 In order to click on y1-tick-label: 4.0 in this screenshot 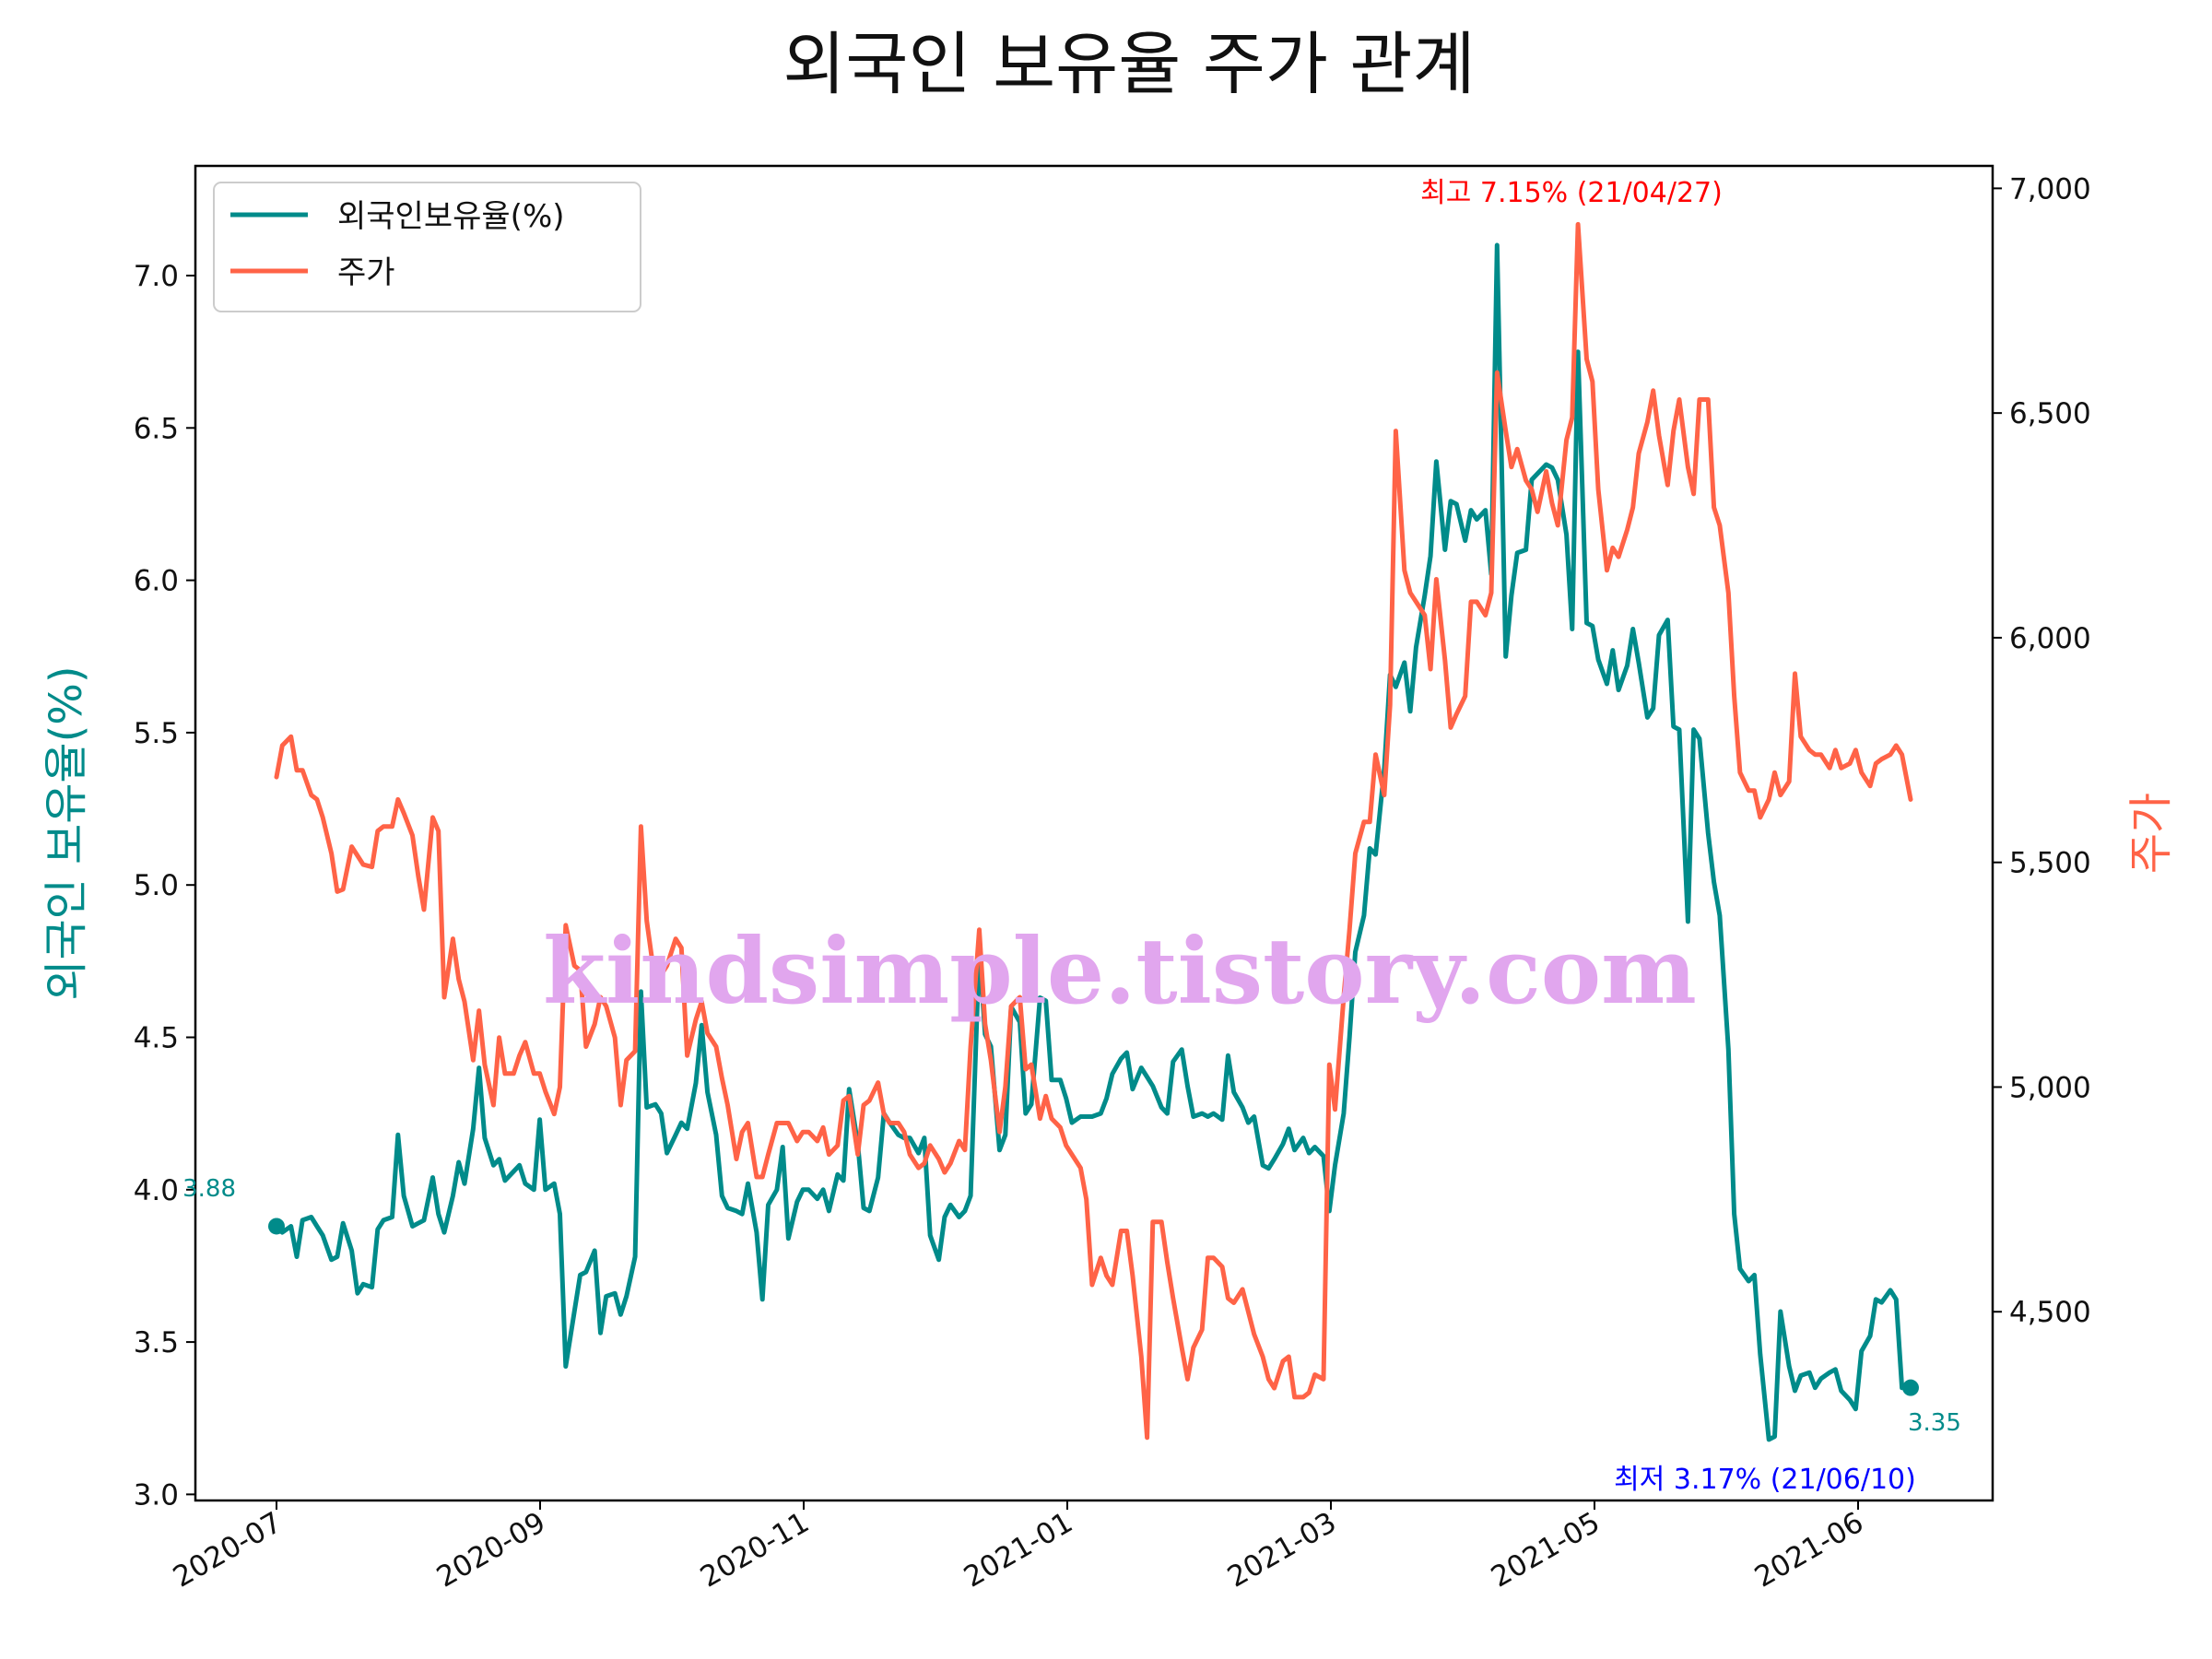, I will do `click(156, 1190)`.